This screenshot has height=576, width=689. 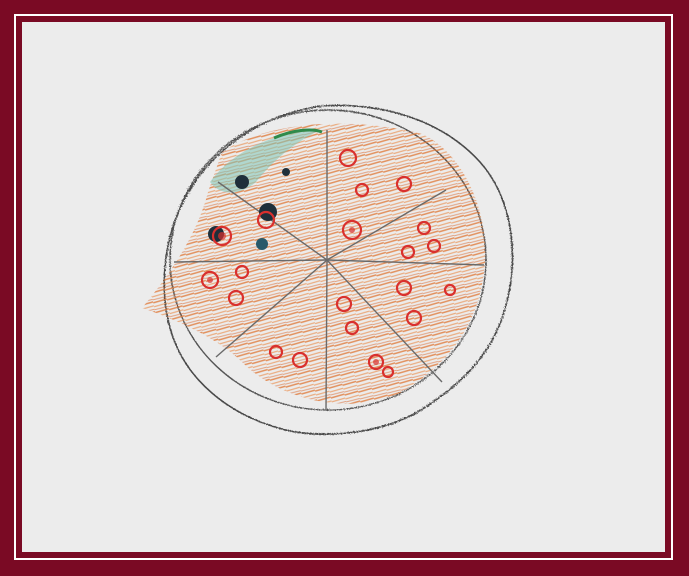 I want to click on basil-leaf, so click(x=298, y=134).